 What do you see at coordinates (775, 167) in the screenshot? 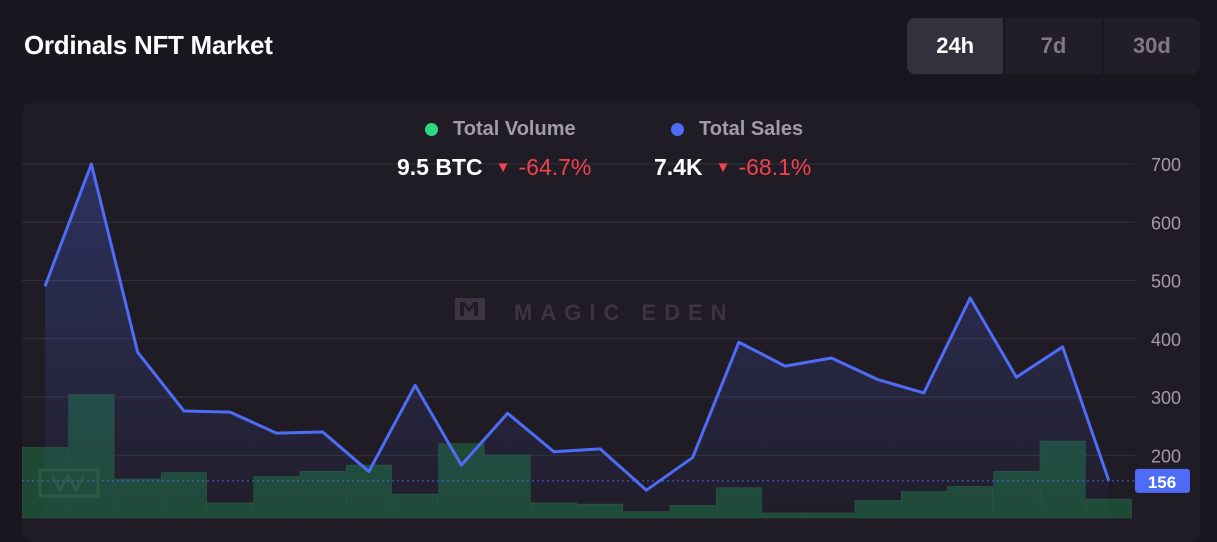
I see `sales-change: -68.1%` at bounding box center [775, 167].